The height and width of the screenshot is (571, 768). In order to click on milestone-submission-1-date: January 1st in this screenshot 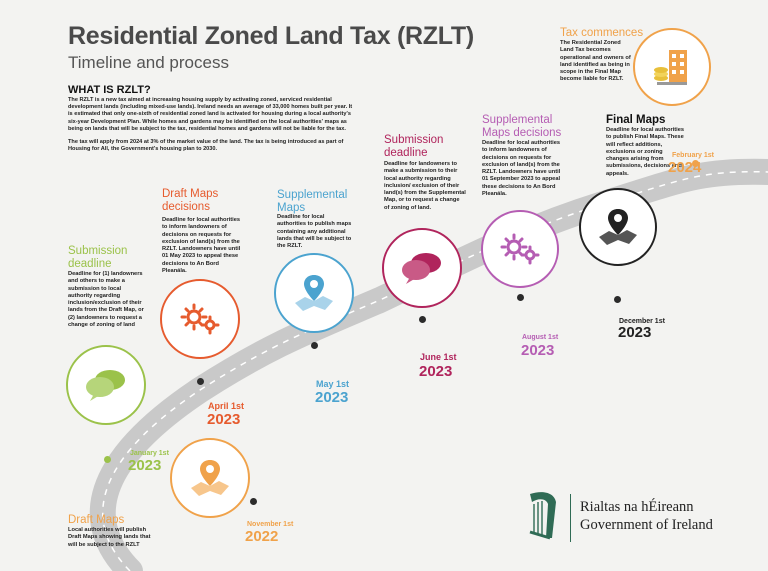, I will do `click(149, 453)`.